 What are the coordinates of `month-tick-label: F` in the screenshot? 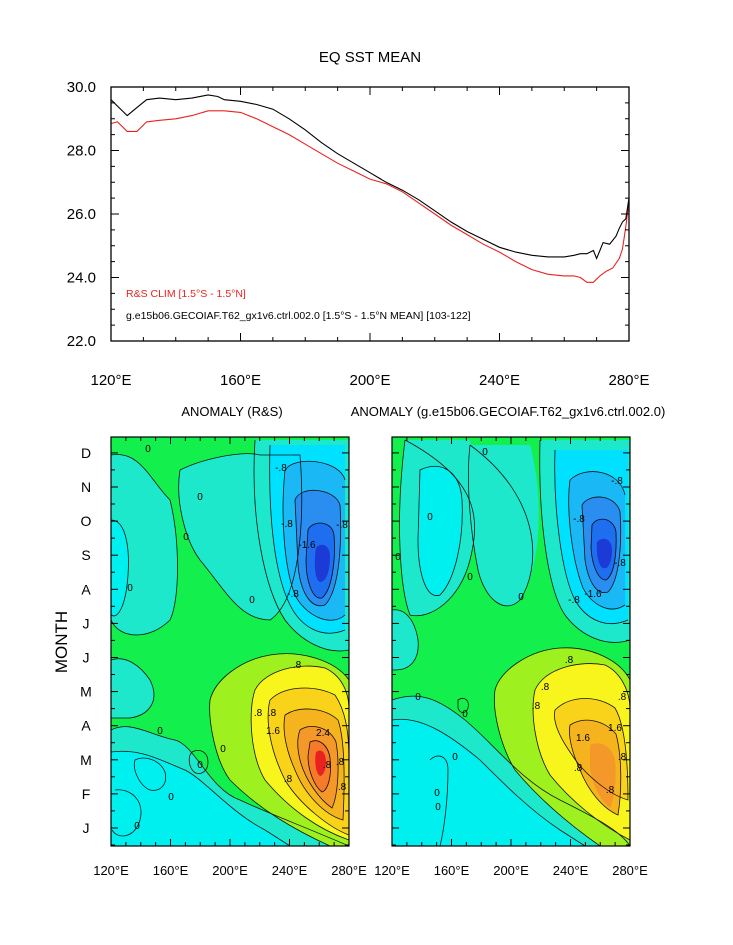 It's located at (86, 794).